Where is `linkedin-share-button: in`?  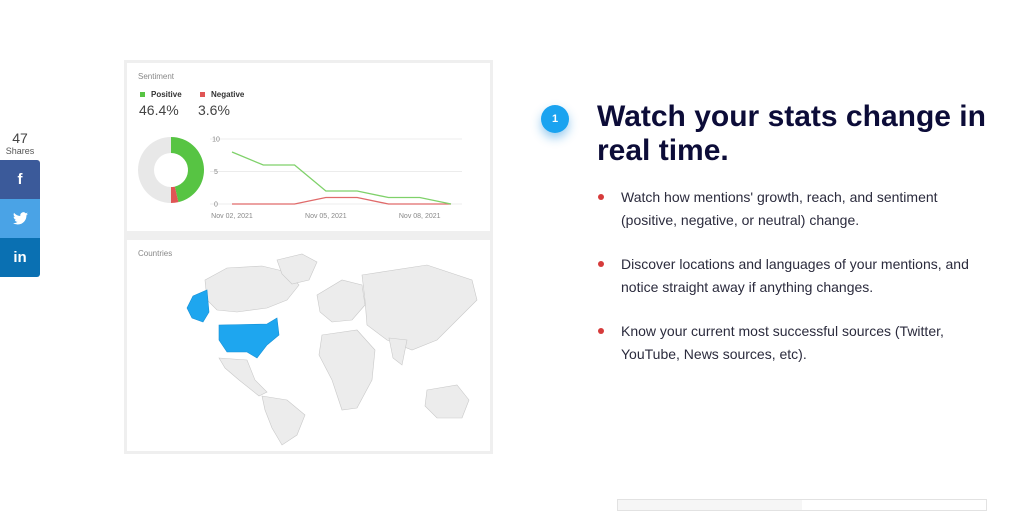 linkedin-share-button: in is located at coordinates (20, 257).